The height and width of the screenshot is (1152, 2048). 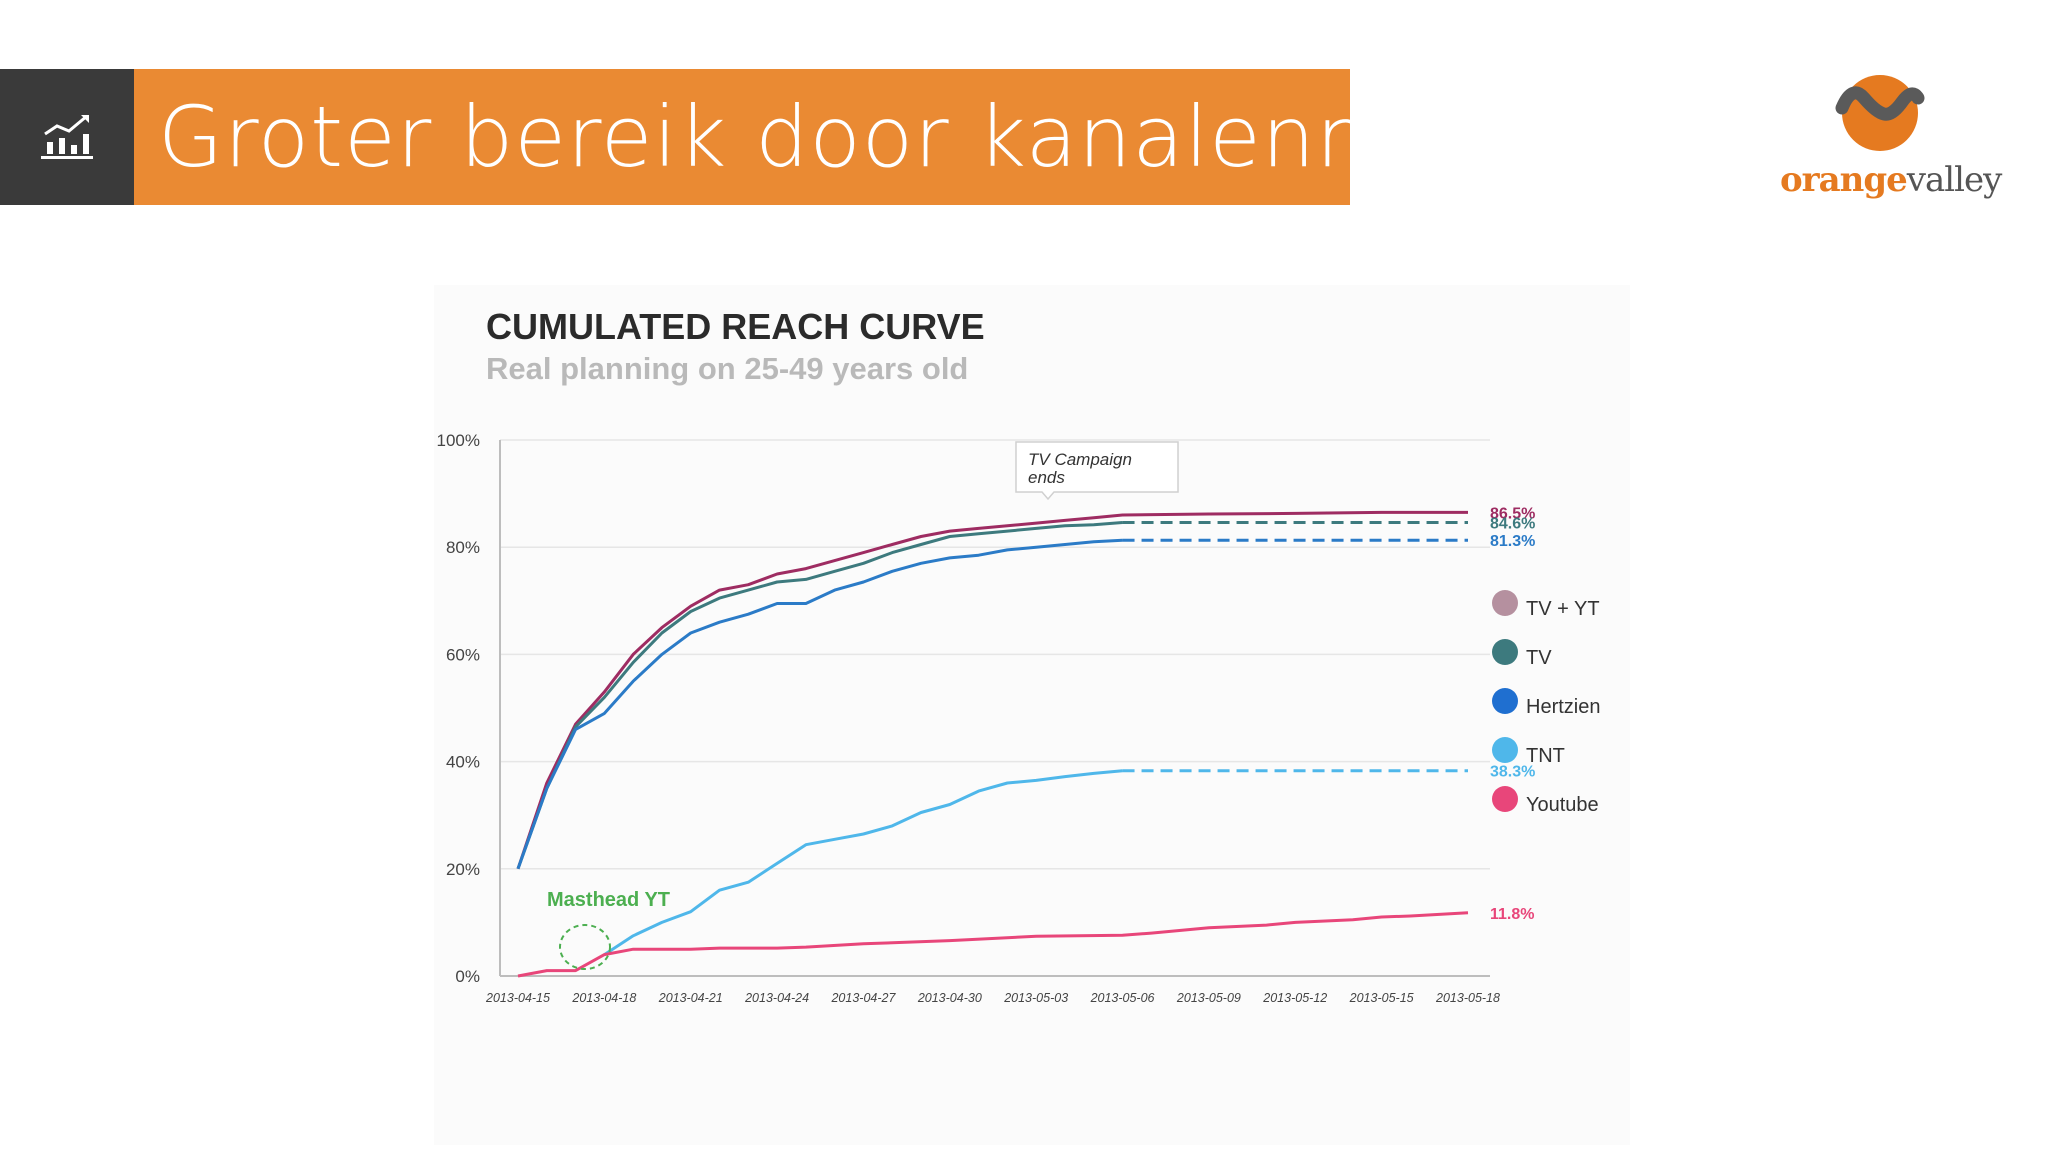 What do you see at coordinates (1880, 113) in the screenshot?
I see `orange-circle-wave-icon` at bounding box center [1880, 113].